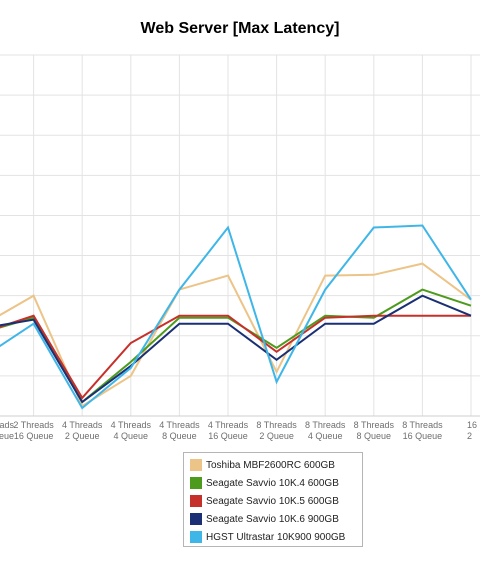  I want to click on legend-label: HGST Ultrastar 10K900 900GB, so click(276, 537).